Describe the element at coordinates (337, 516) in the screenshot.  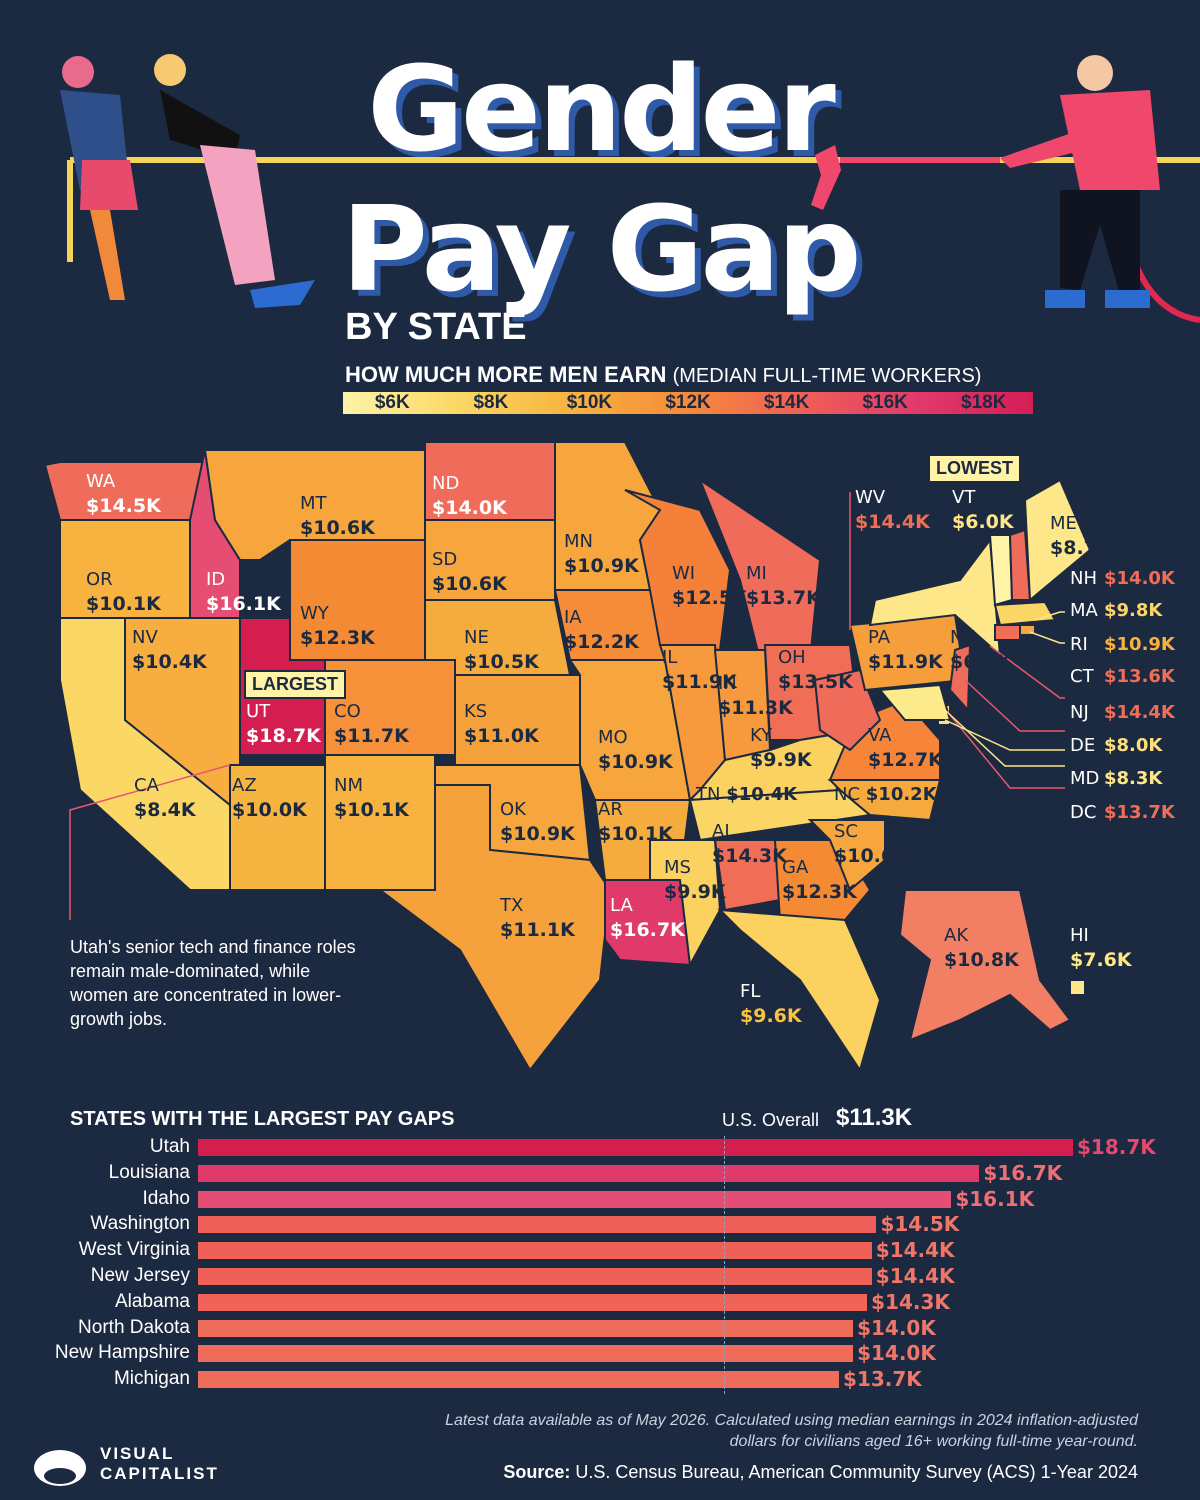
I see `state-label-MT: MT $10.6K` at that location.